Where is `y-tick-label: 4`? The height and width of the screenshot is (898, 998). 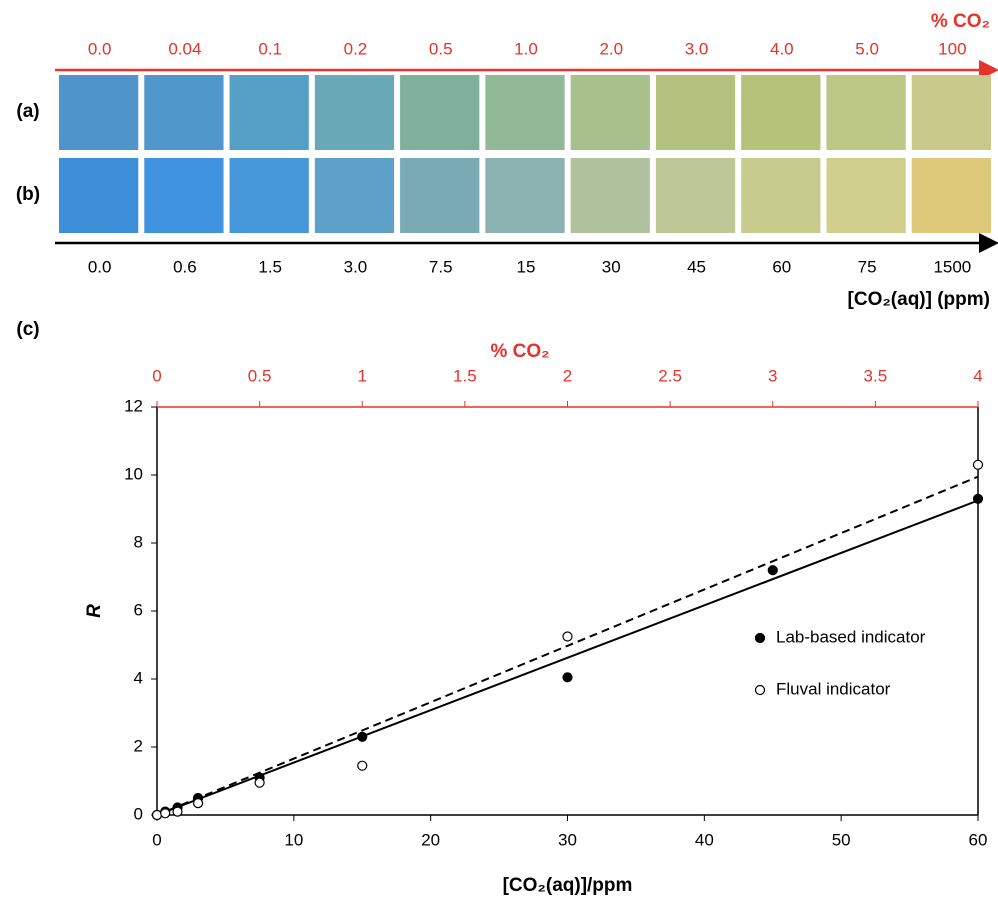 y-tick-label: 4 is located at coordinates (138, 677).